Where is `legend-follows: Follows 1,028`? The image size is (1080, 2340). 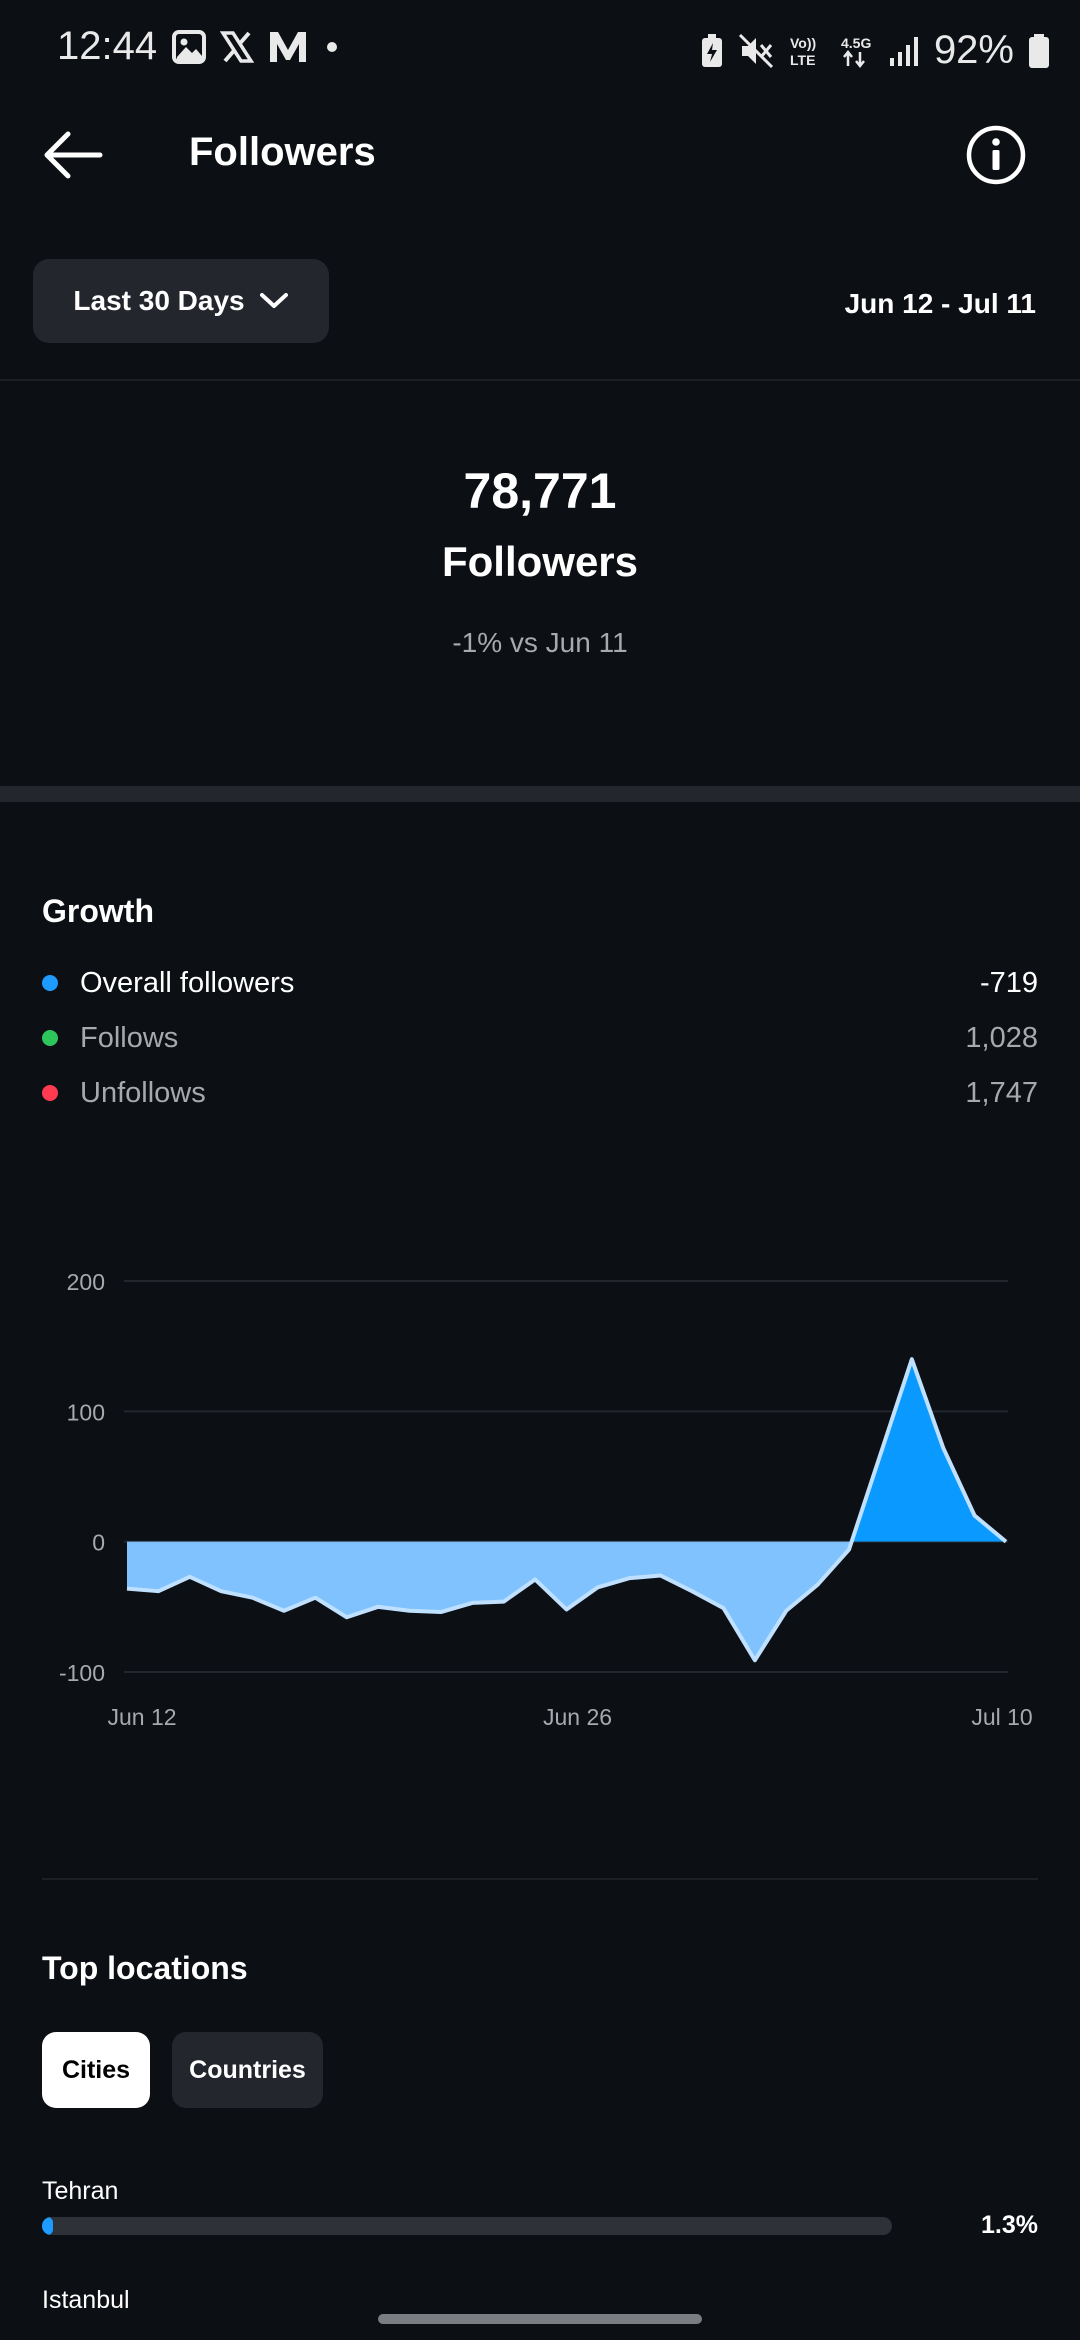
legend-follows: Follows 1,028 is located at coordinates (540, 1038).